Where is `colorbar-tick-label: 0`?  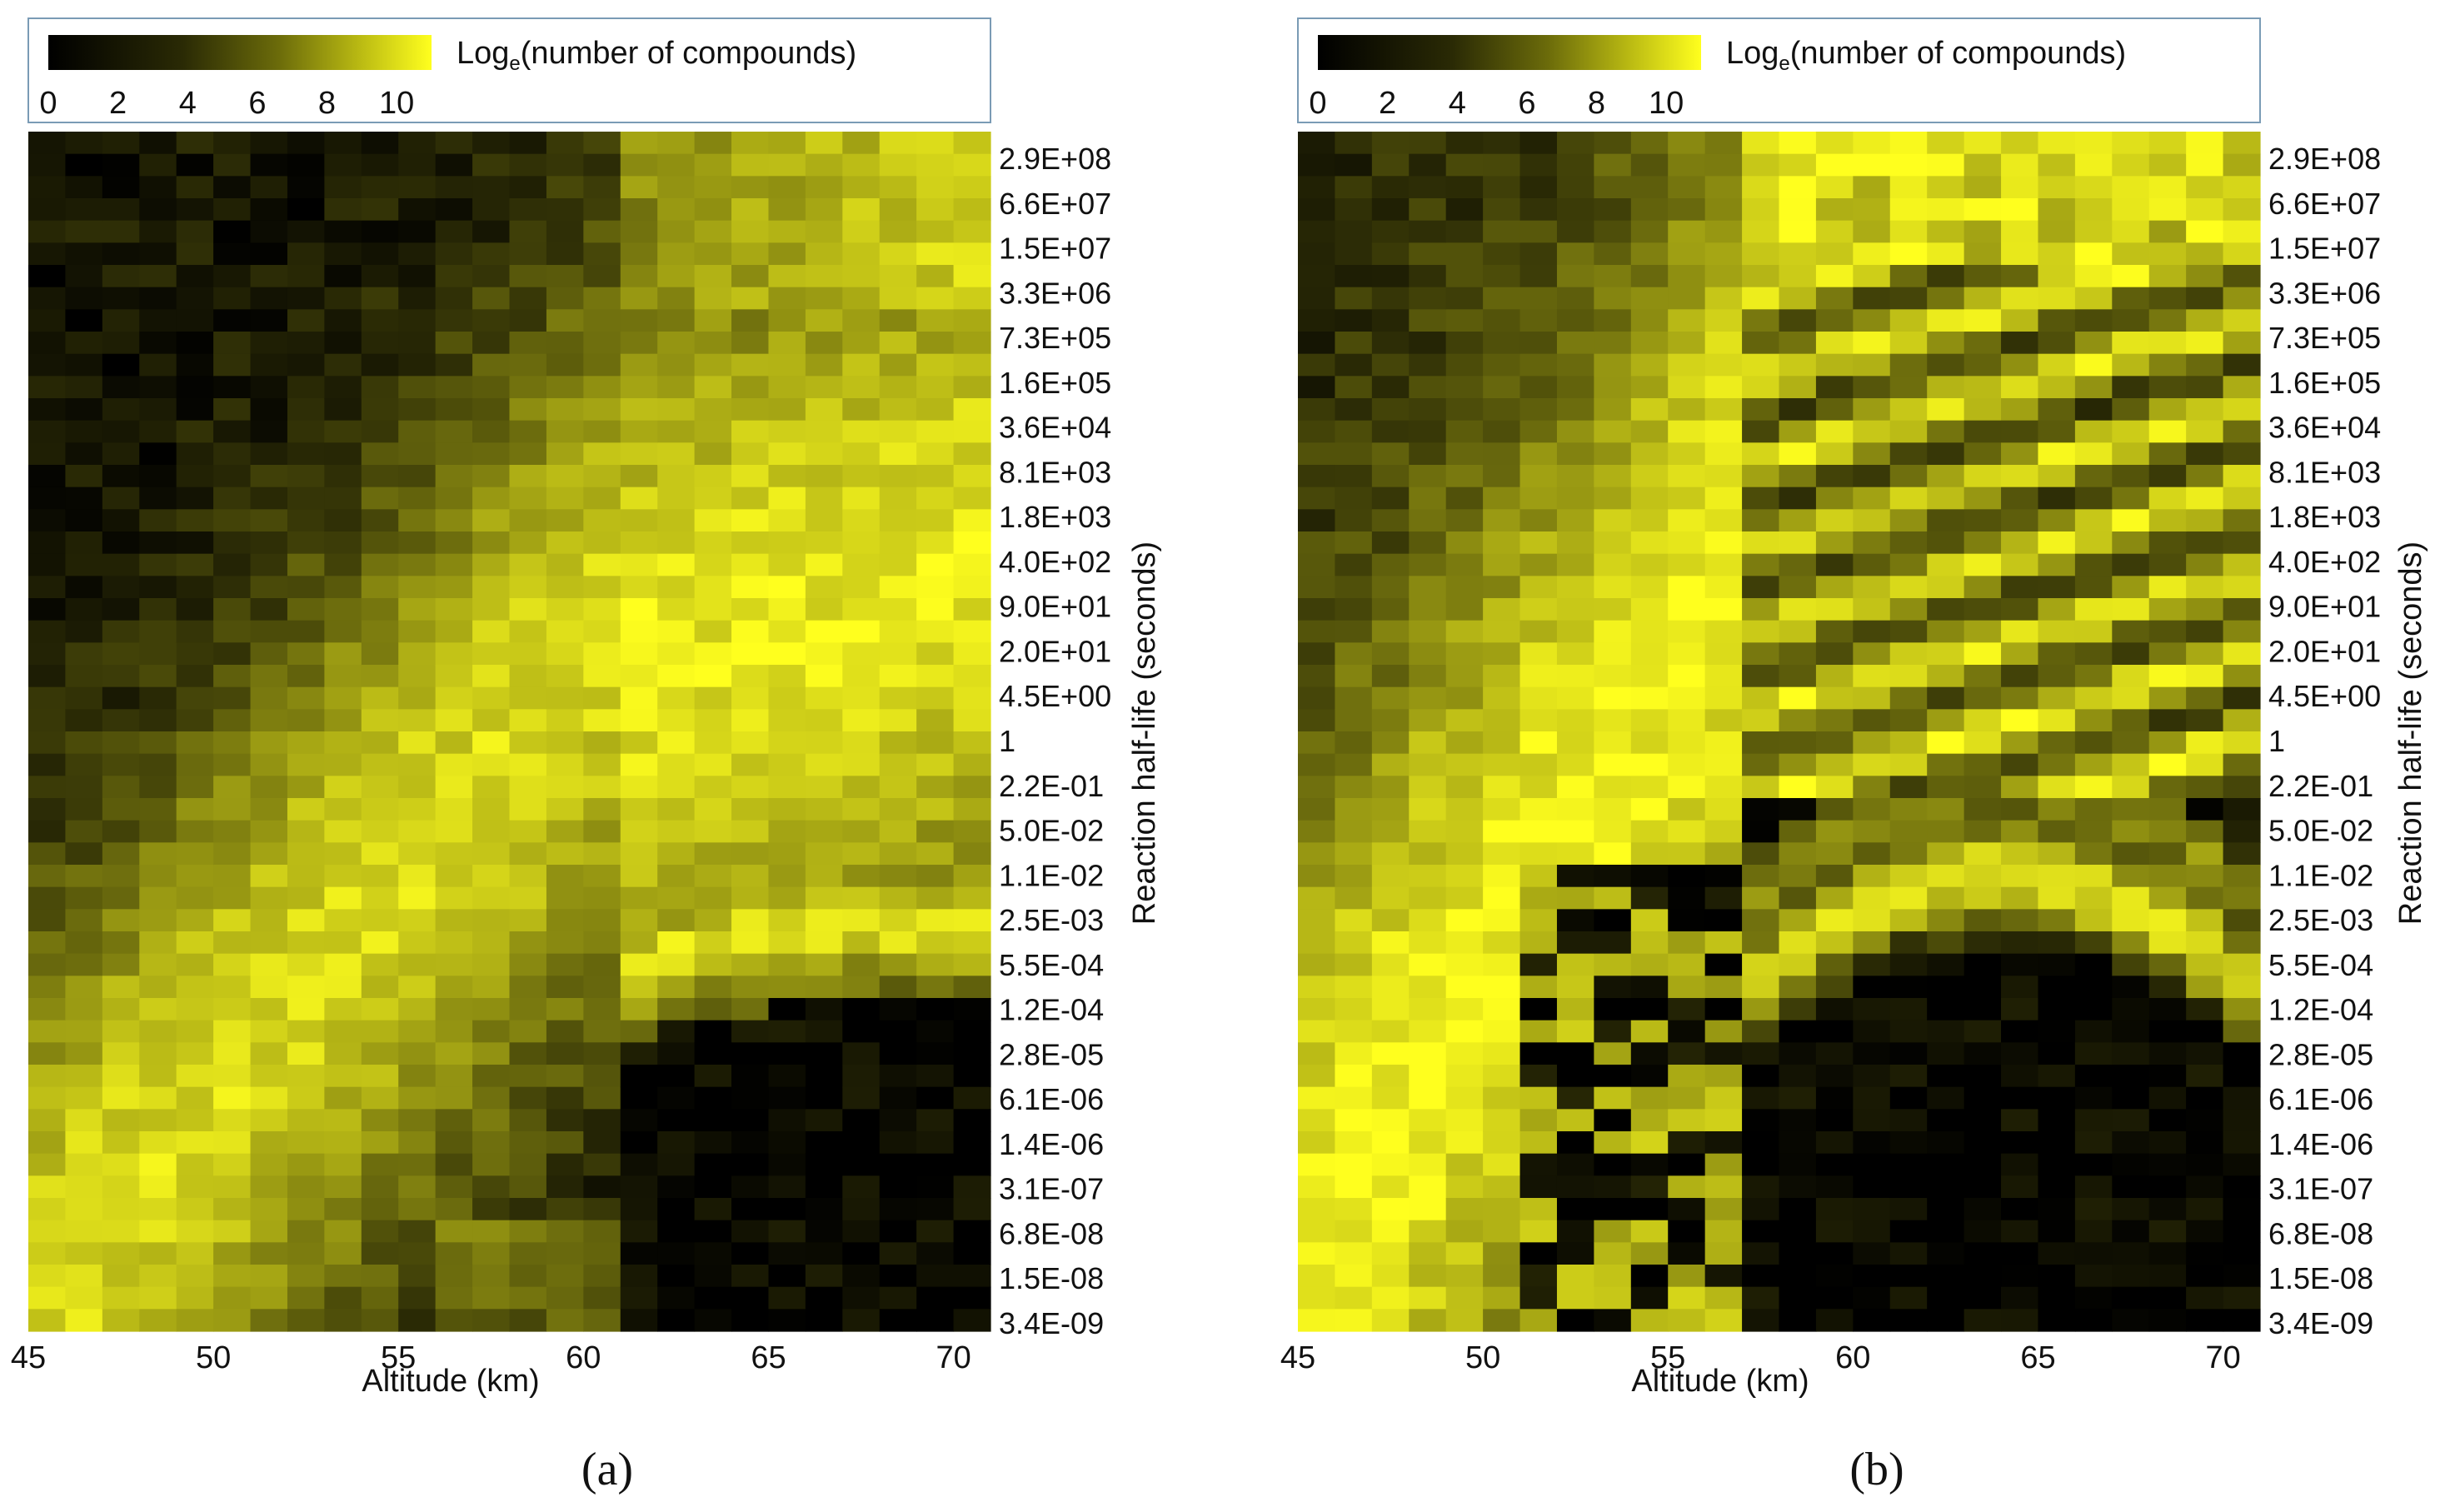 colorbar-tick-label: 0 is located at coordinates (48, 104).